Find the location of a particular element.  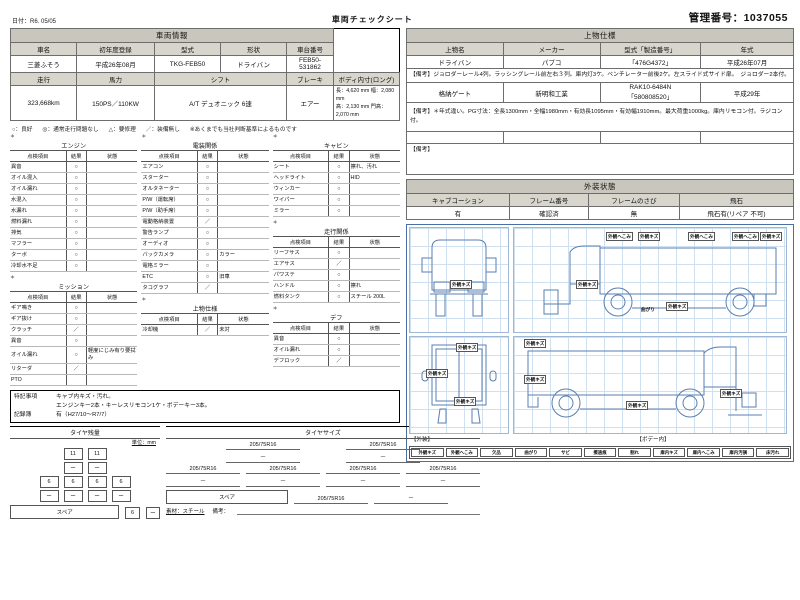

check-result is located at coordinates (76, 380).